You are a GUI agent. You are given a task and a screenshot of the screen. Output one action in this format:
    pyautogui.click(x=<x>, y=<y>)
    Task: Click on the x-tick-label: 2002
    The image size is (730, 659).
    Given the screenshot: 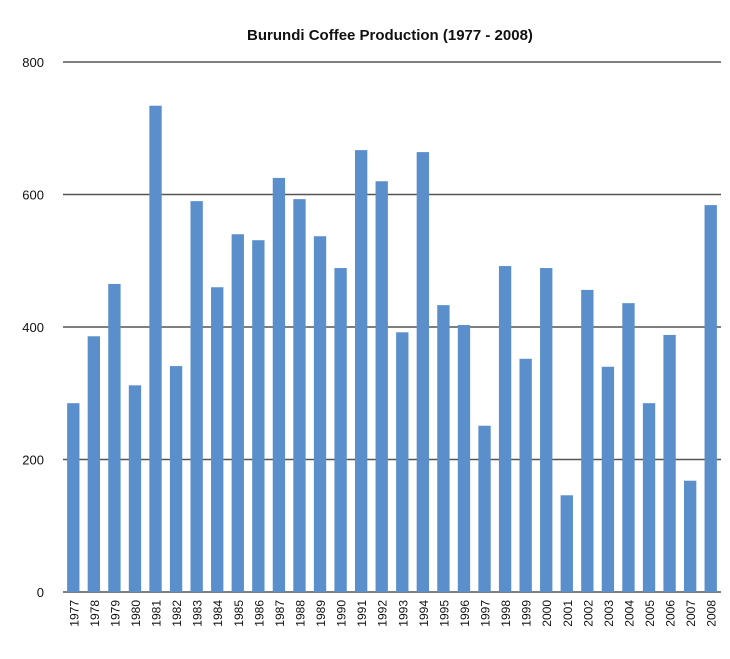 What is the action you would take?
    pyautogui.click(x=588, y=613)
    